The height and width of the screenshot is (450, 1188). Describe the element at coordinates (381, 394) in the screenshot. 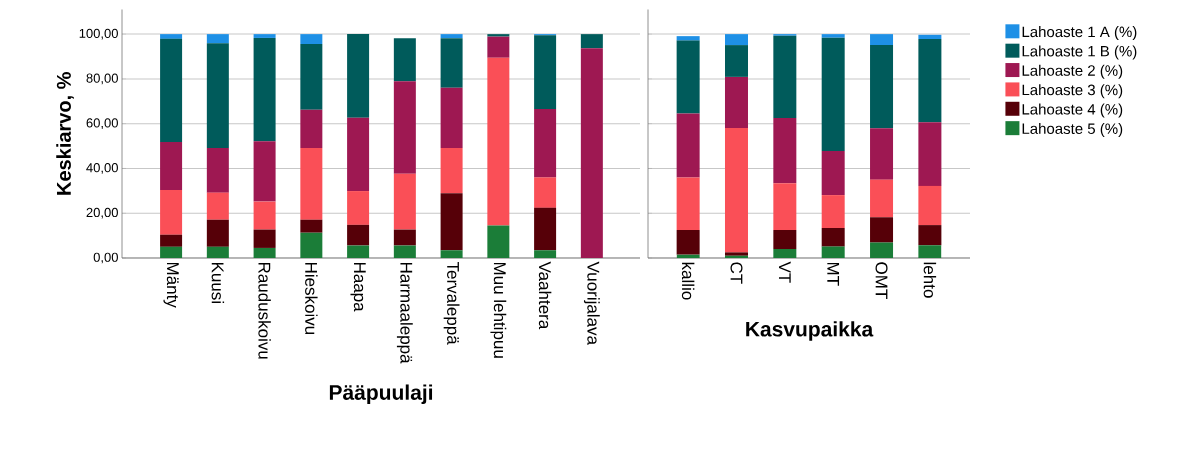

I see `x-axis-title: Pääpuulaji` at that location.